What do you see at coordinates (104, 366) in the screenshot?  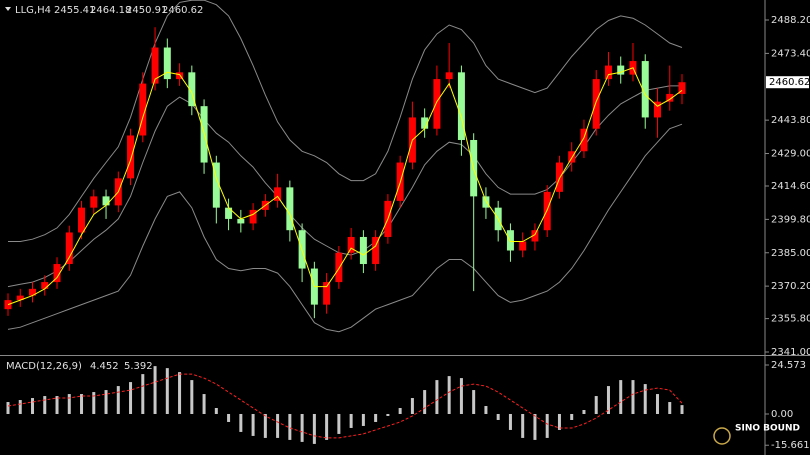 I see `macd-value: 4.452` at bounding box center [104, 366].